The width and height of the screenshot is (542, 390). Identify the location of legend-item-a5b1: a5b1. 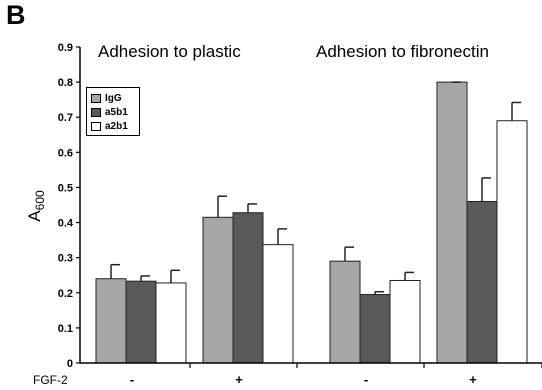
(115, 112).